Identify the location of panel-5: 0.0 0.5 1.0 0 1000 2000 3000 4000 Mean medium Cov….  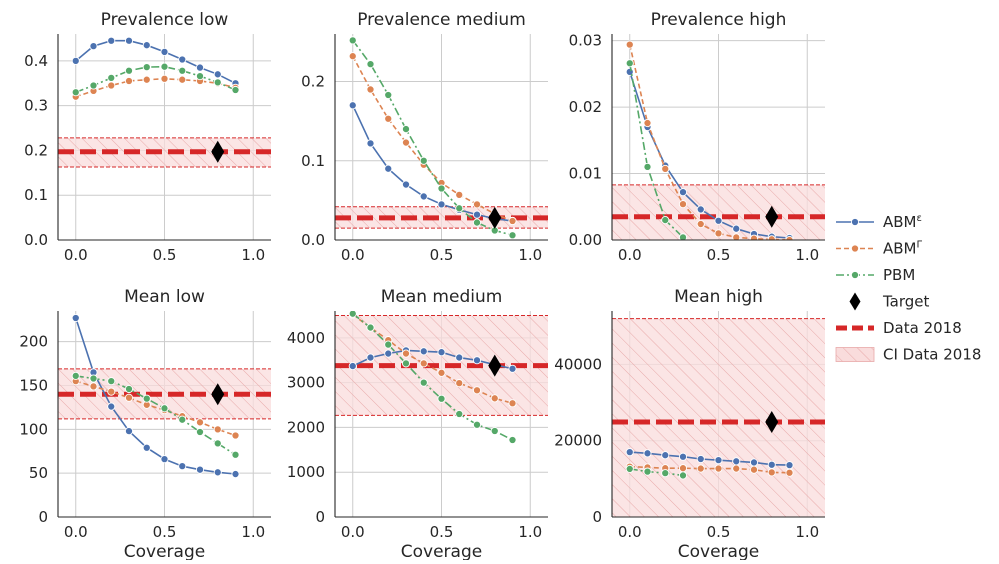
(417, 424).